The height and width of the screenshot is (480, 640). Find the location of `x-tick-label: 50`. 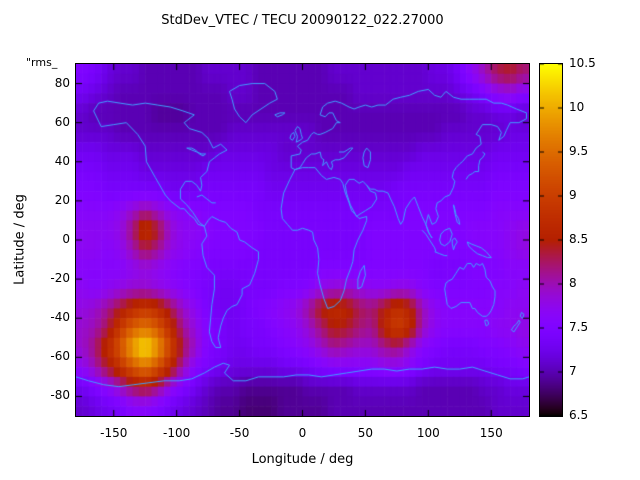

x-tick-label: 50 is located at coordinates (365, 433).